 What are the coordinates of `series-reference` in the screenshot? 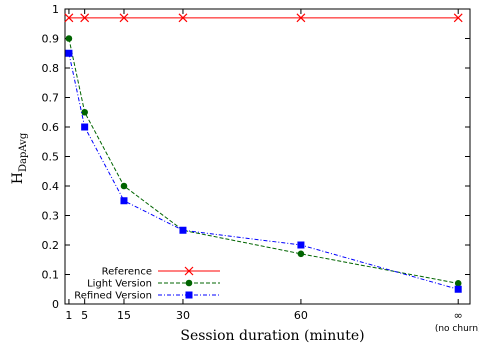 It's located at (263, 18).